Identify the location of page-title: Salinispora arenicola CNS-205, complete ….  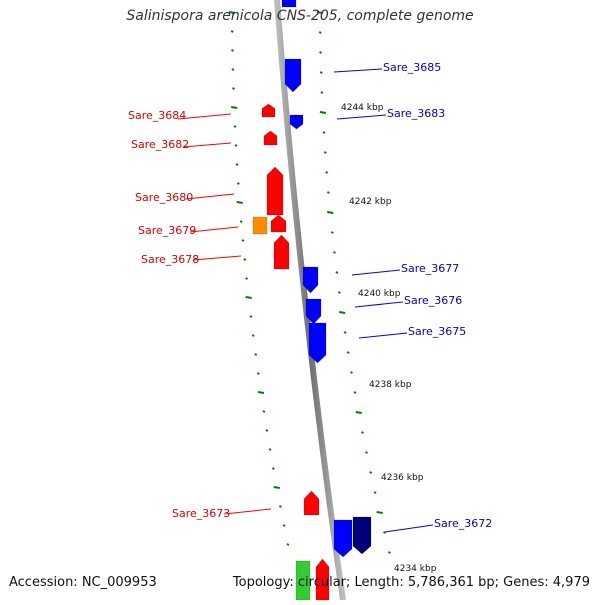
(300, 16).